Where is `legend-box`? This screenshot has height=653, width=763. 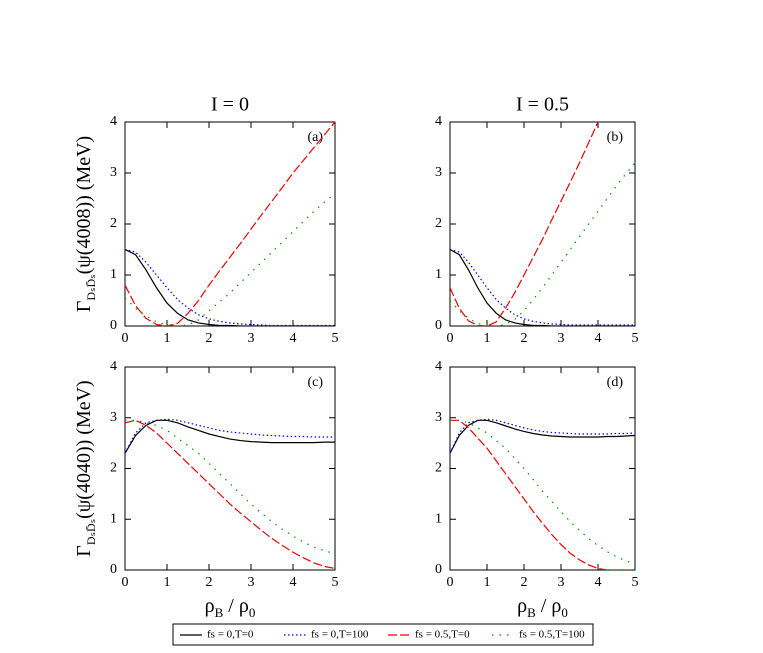
legend-box is located at coordinates (383, 634).